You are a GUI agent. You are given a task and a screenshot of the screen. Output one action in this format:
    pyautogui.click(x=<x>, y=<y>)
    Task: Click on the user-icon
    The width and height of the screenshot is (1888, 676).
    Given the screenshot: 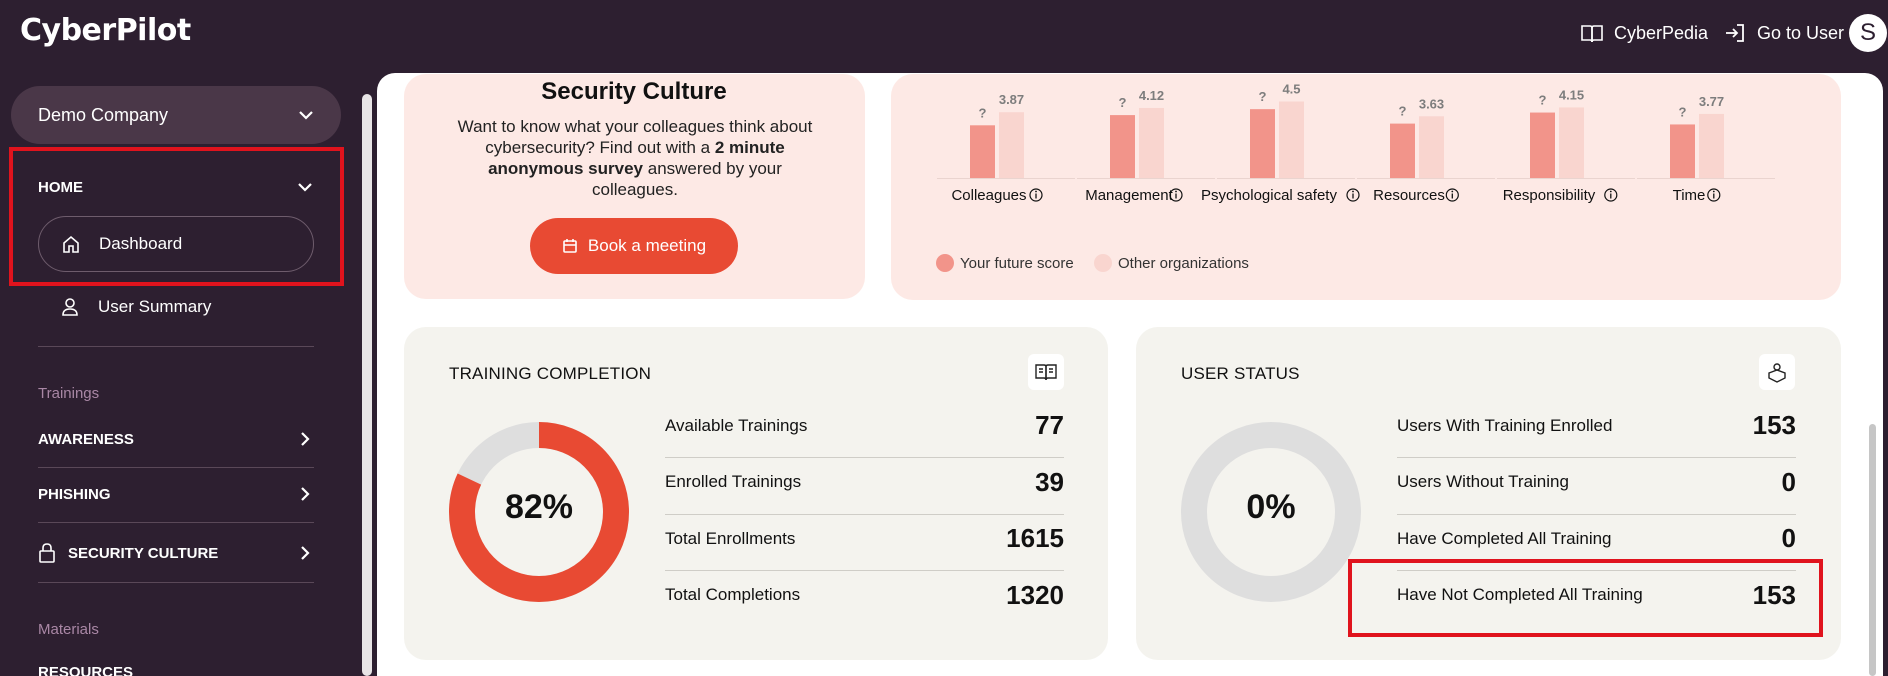 What is the action you would take?
    pyautogui.click(x=70, y=307)
    